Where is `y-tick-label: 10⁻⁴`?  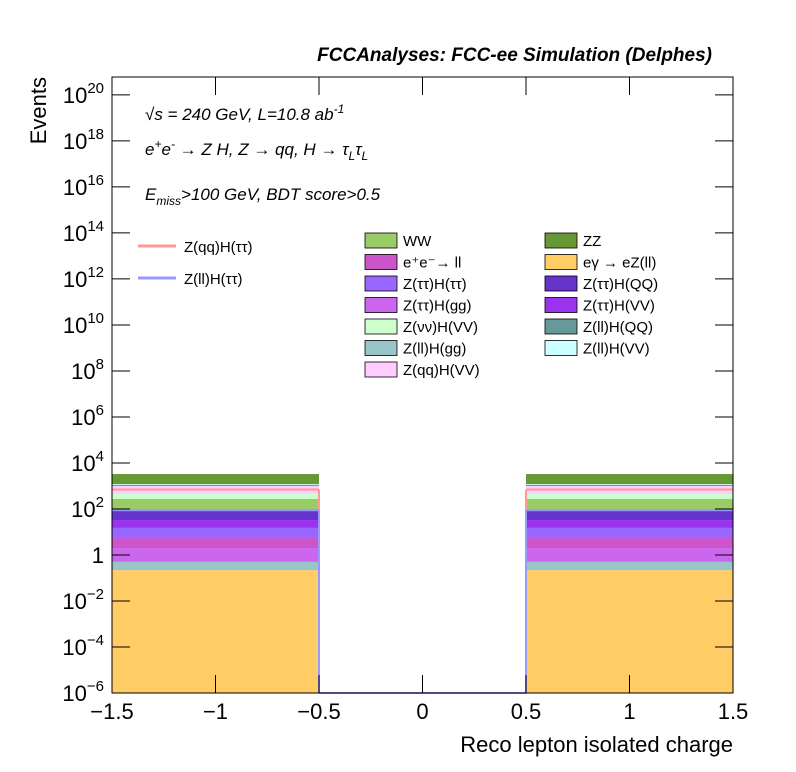
y-tick-label: 10⁻⁴ is located at coordinates (83, 646).